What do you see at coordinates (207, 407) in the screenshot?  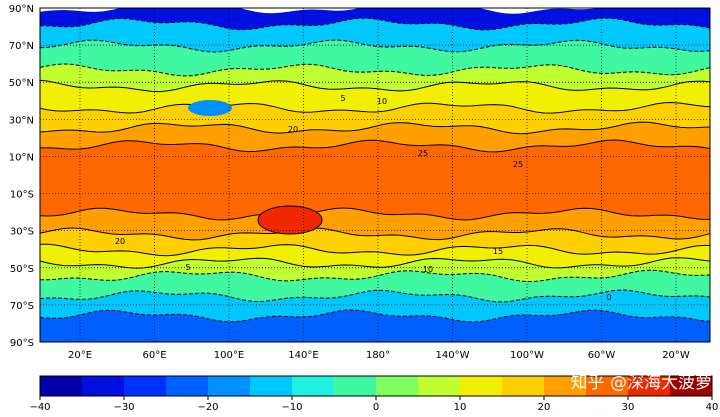 I see `colorbar-tick-label: −20` at bounding box center [207, 407].